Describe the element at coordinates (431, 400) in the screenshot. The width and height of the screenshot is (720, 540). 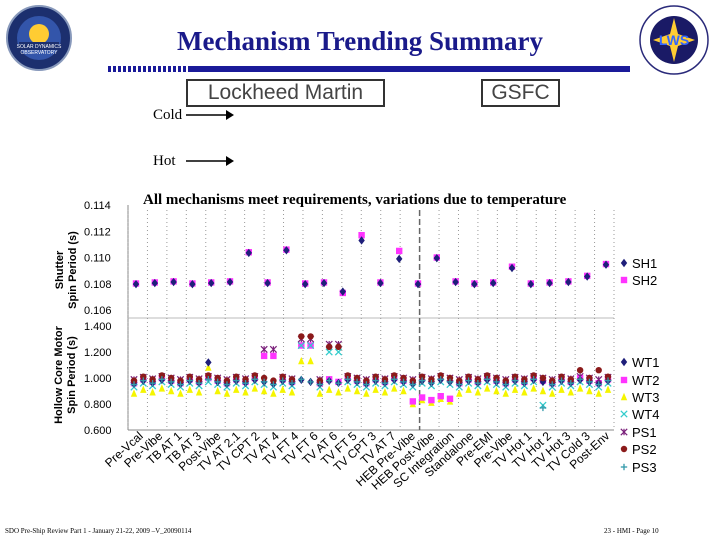
I see `wt2-point` at that location.